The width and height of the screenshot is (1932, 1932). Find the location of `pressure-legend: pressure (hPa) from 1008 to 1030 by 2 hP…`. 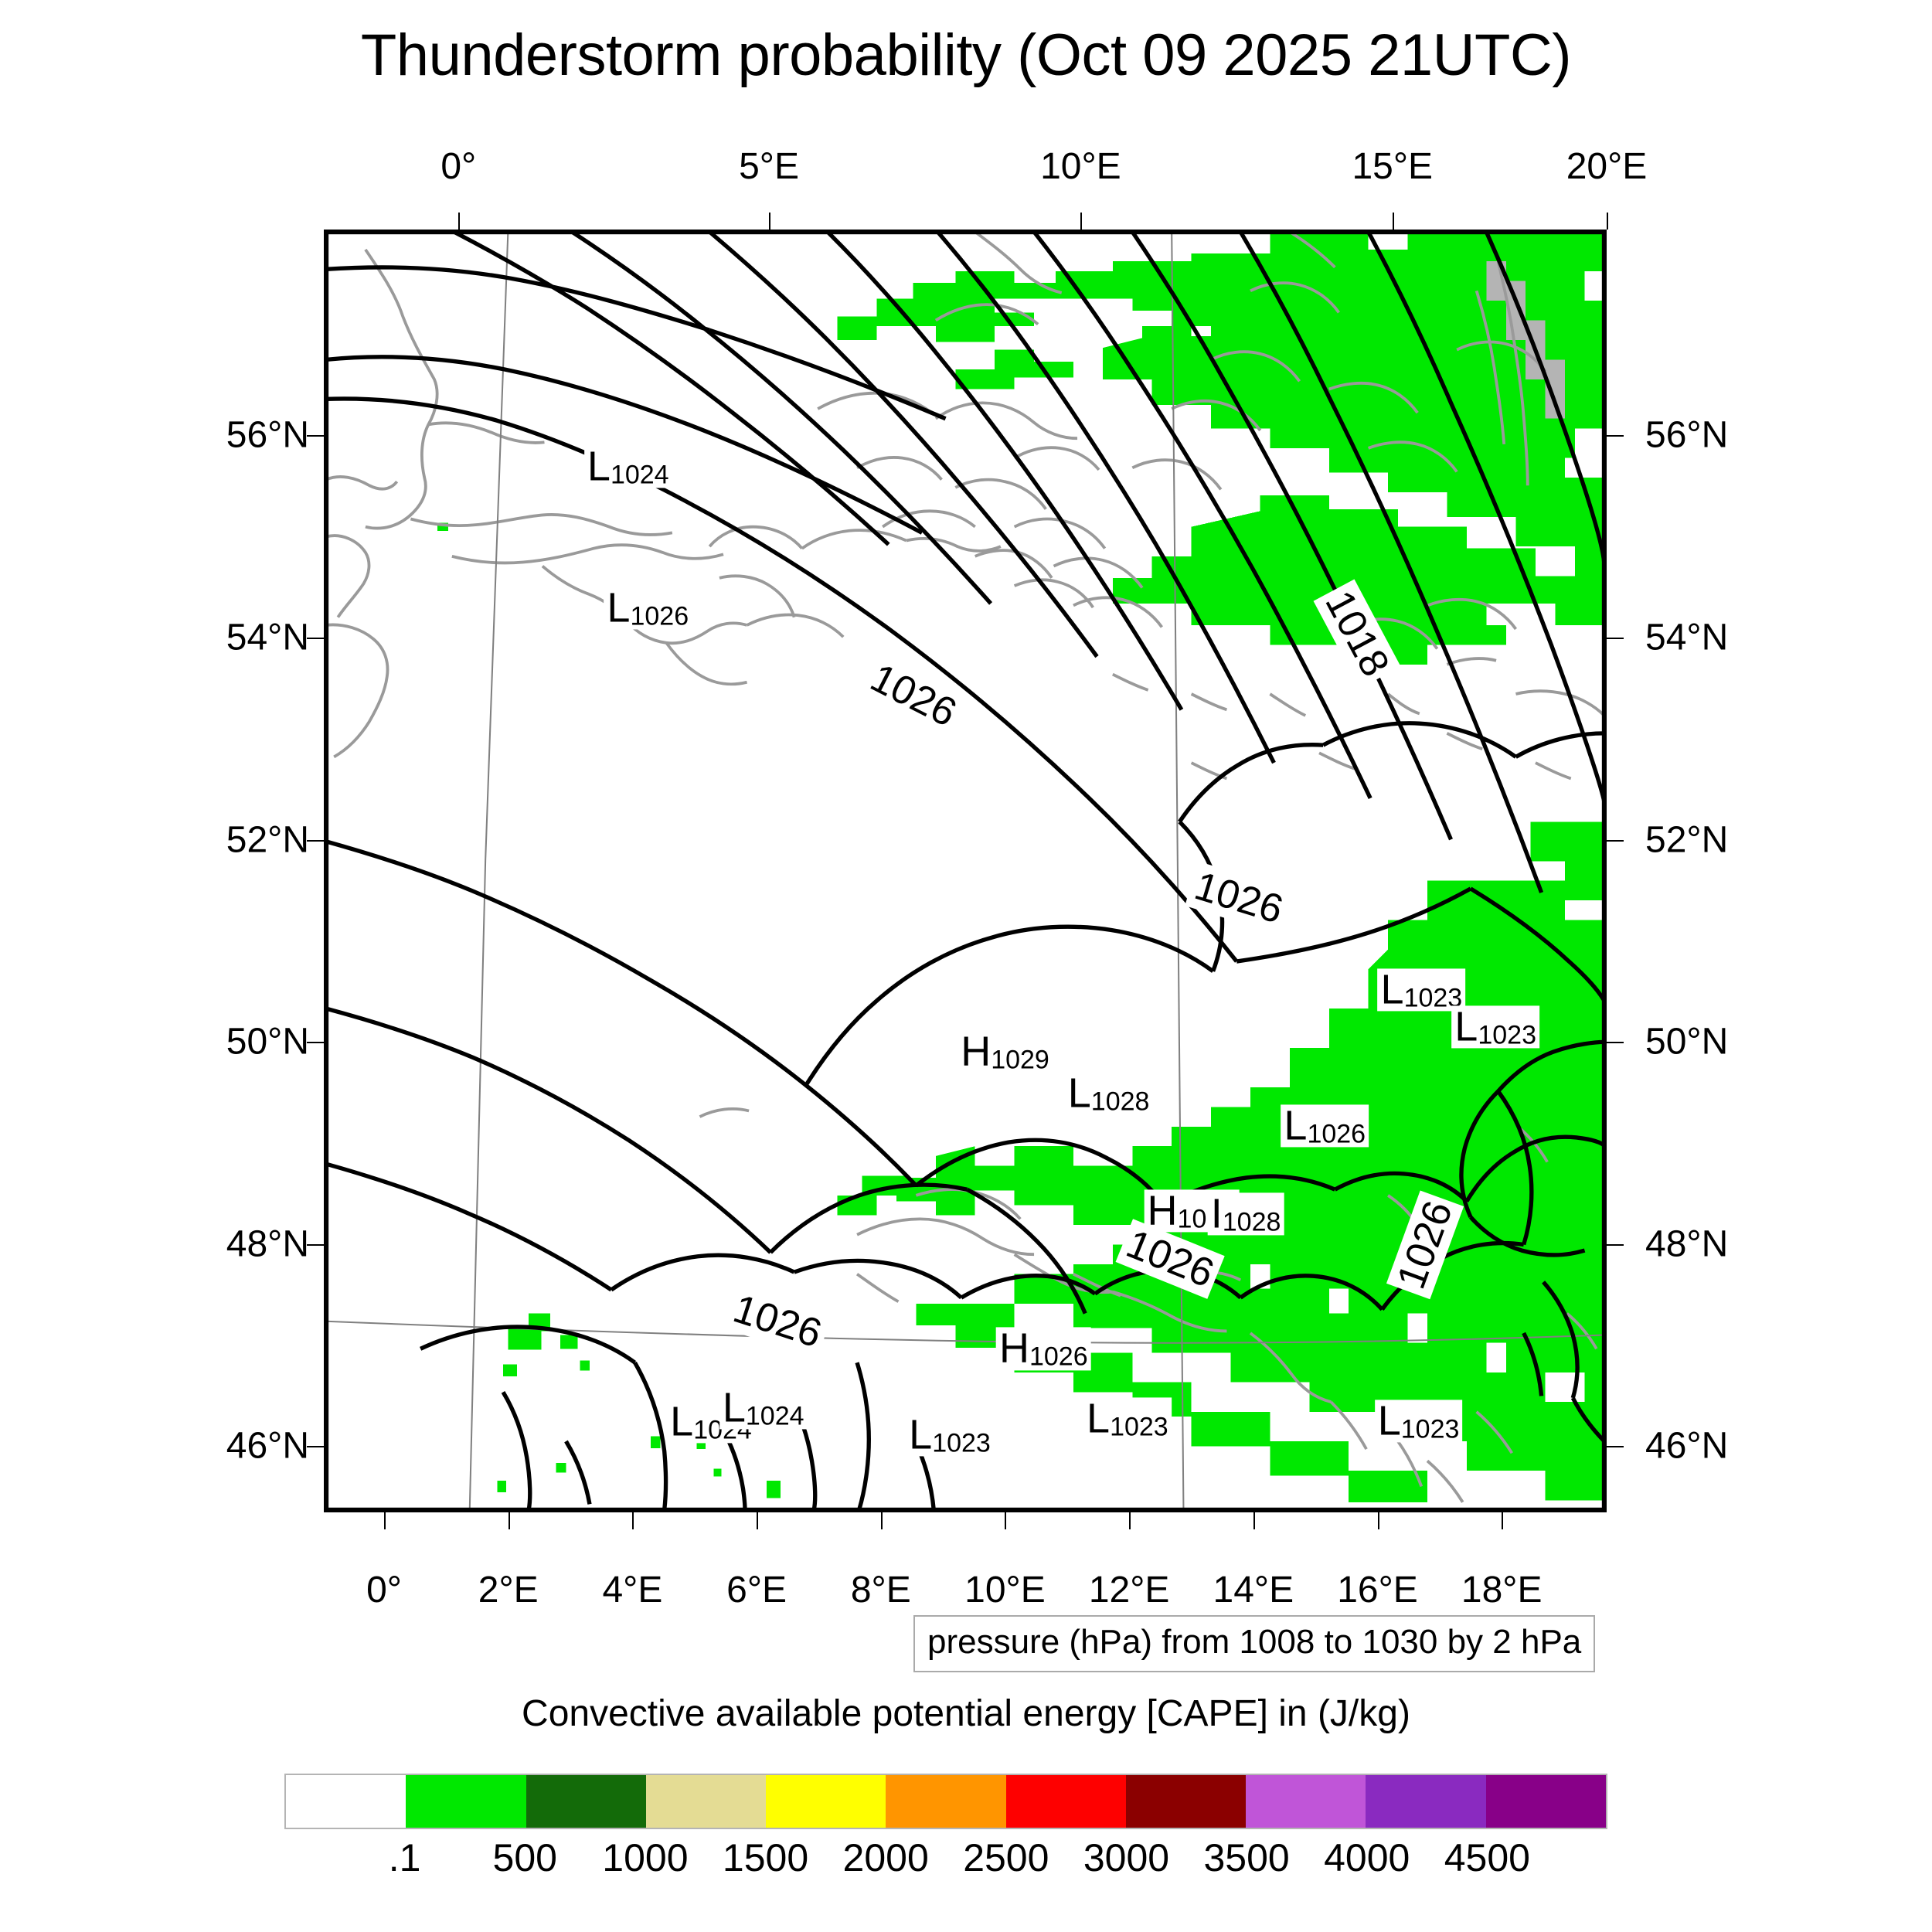

pressure-legend: pressure (hPa) from 1008 to 1030 by 2 hP… is located at coordinates (1255, 1643).